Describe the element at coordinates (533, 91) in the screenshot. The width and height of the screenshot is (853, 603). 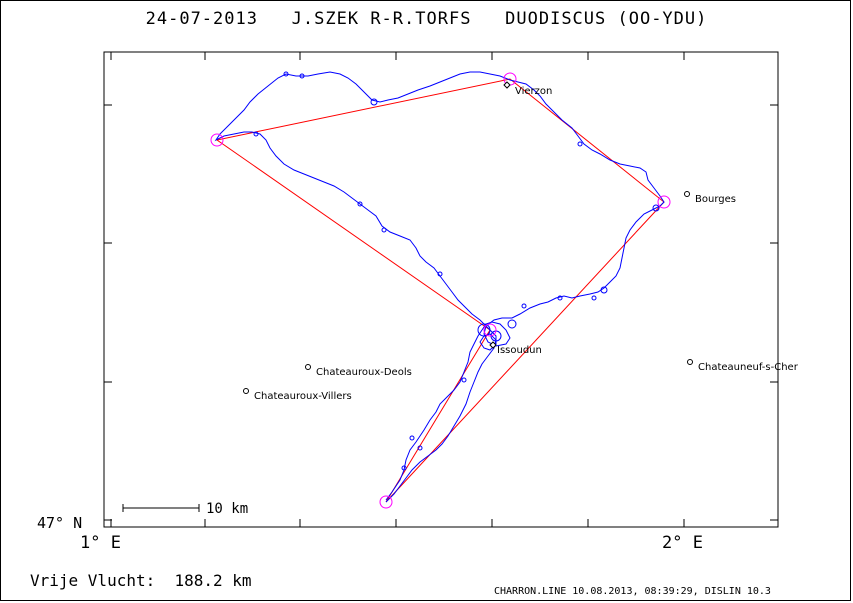
I see `place-label-vierzon: Vierzon` at that location.